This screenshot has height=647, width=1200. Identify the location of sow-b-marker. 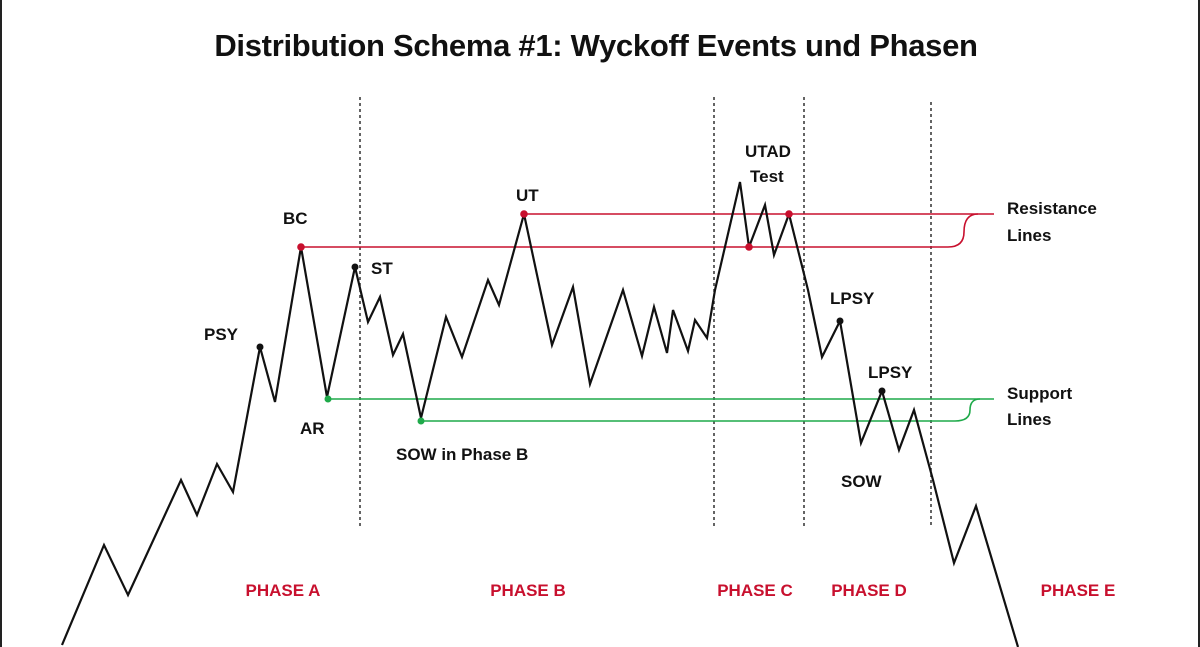
(421, 421).